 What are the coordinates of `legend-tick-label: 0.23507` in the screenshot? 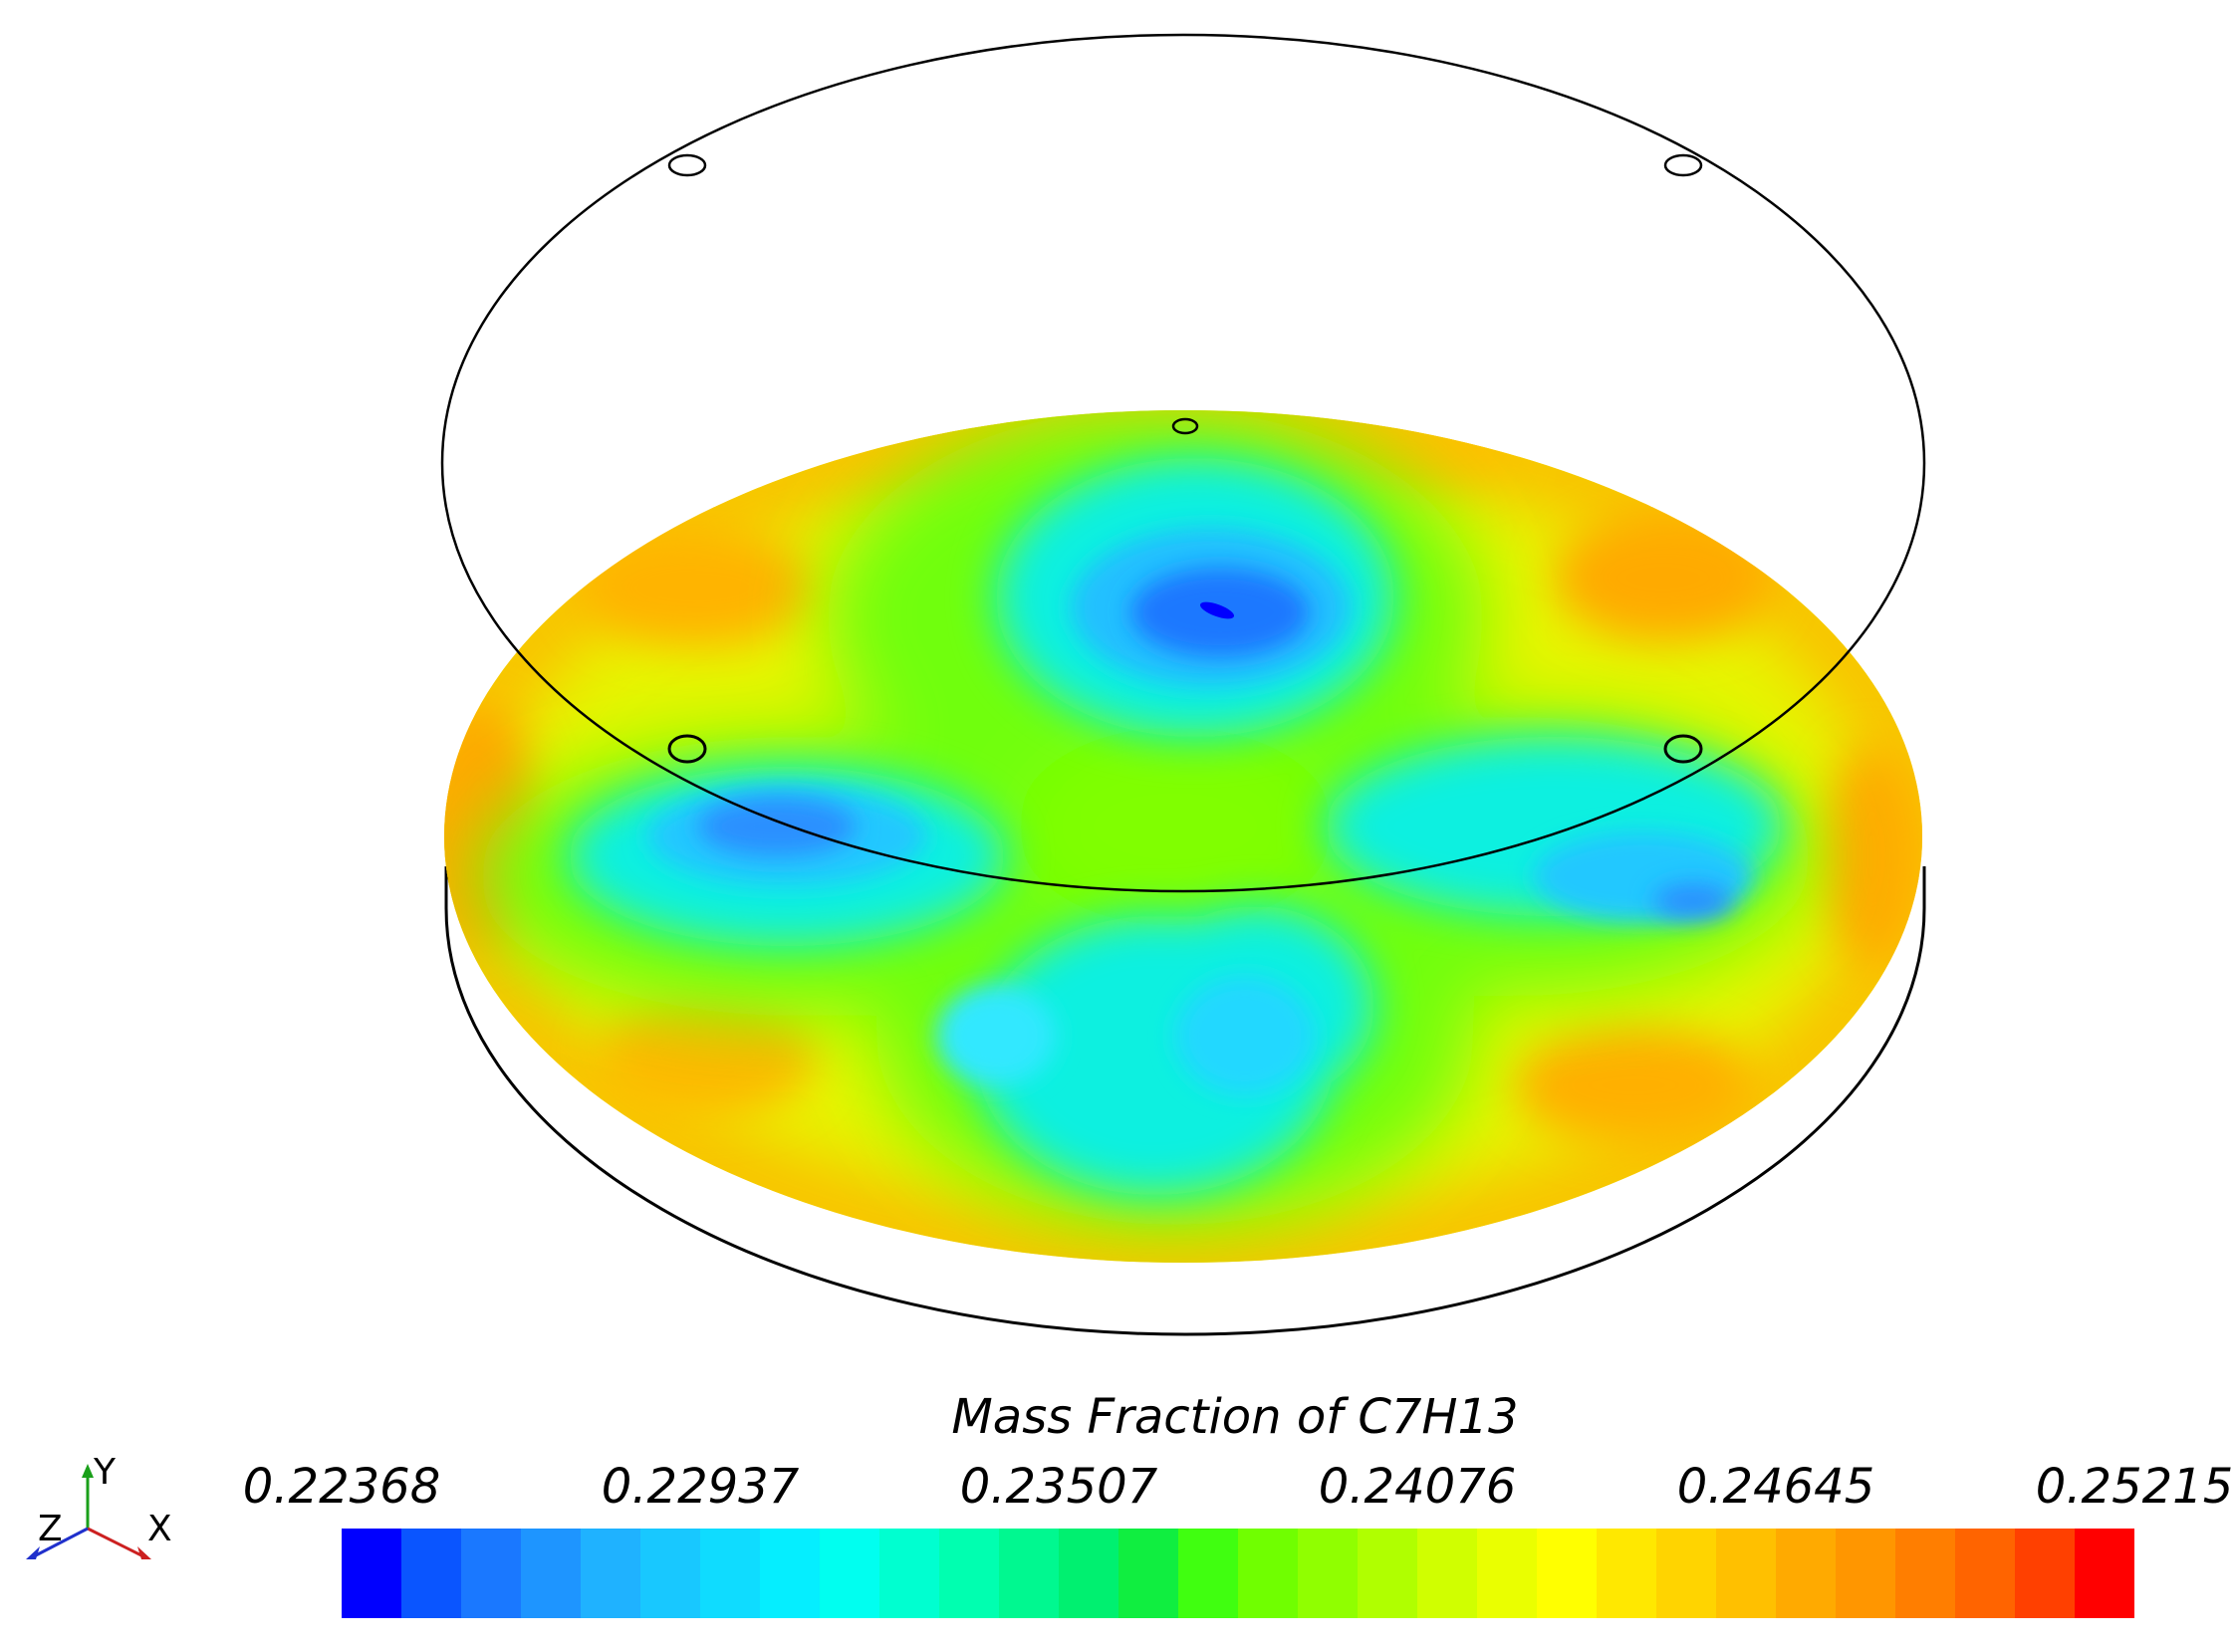 It's located at (1058, 1487).